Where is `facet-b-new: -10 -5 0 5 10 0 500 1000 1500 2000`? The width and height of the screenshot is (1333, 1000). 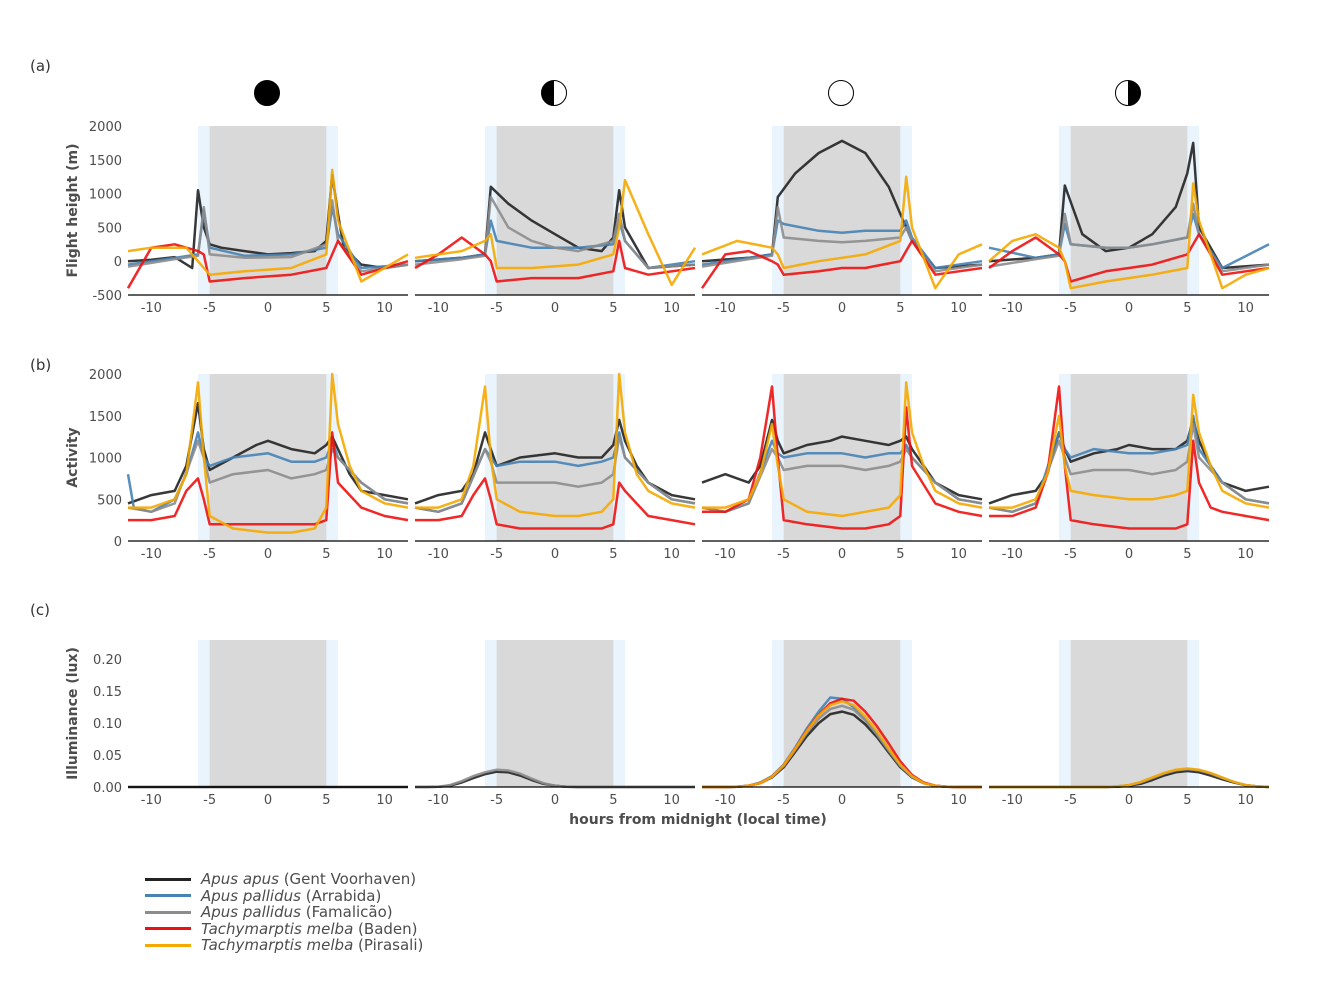
facet-b-new: -10 -5 0 5 10 0 500 1000 1500 2000 is located at coordinates (249, 465).